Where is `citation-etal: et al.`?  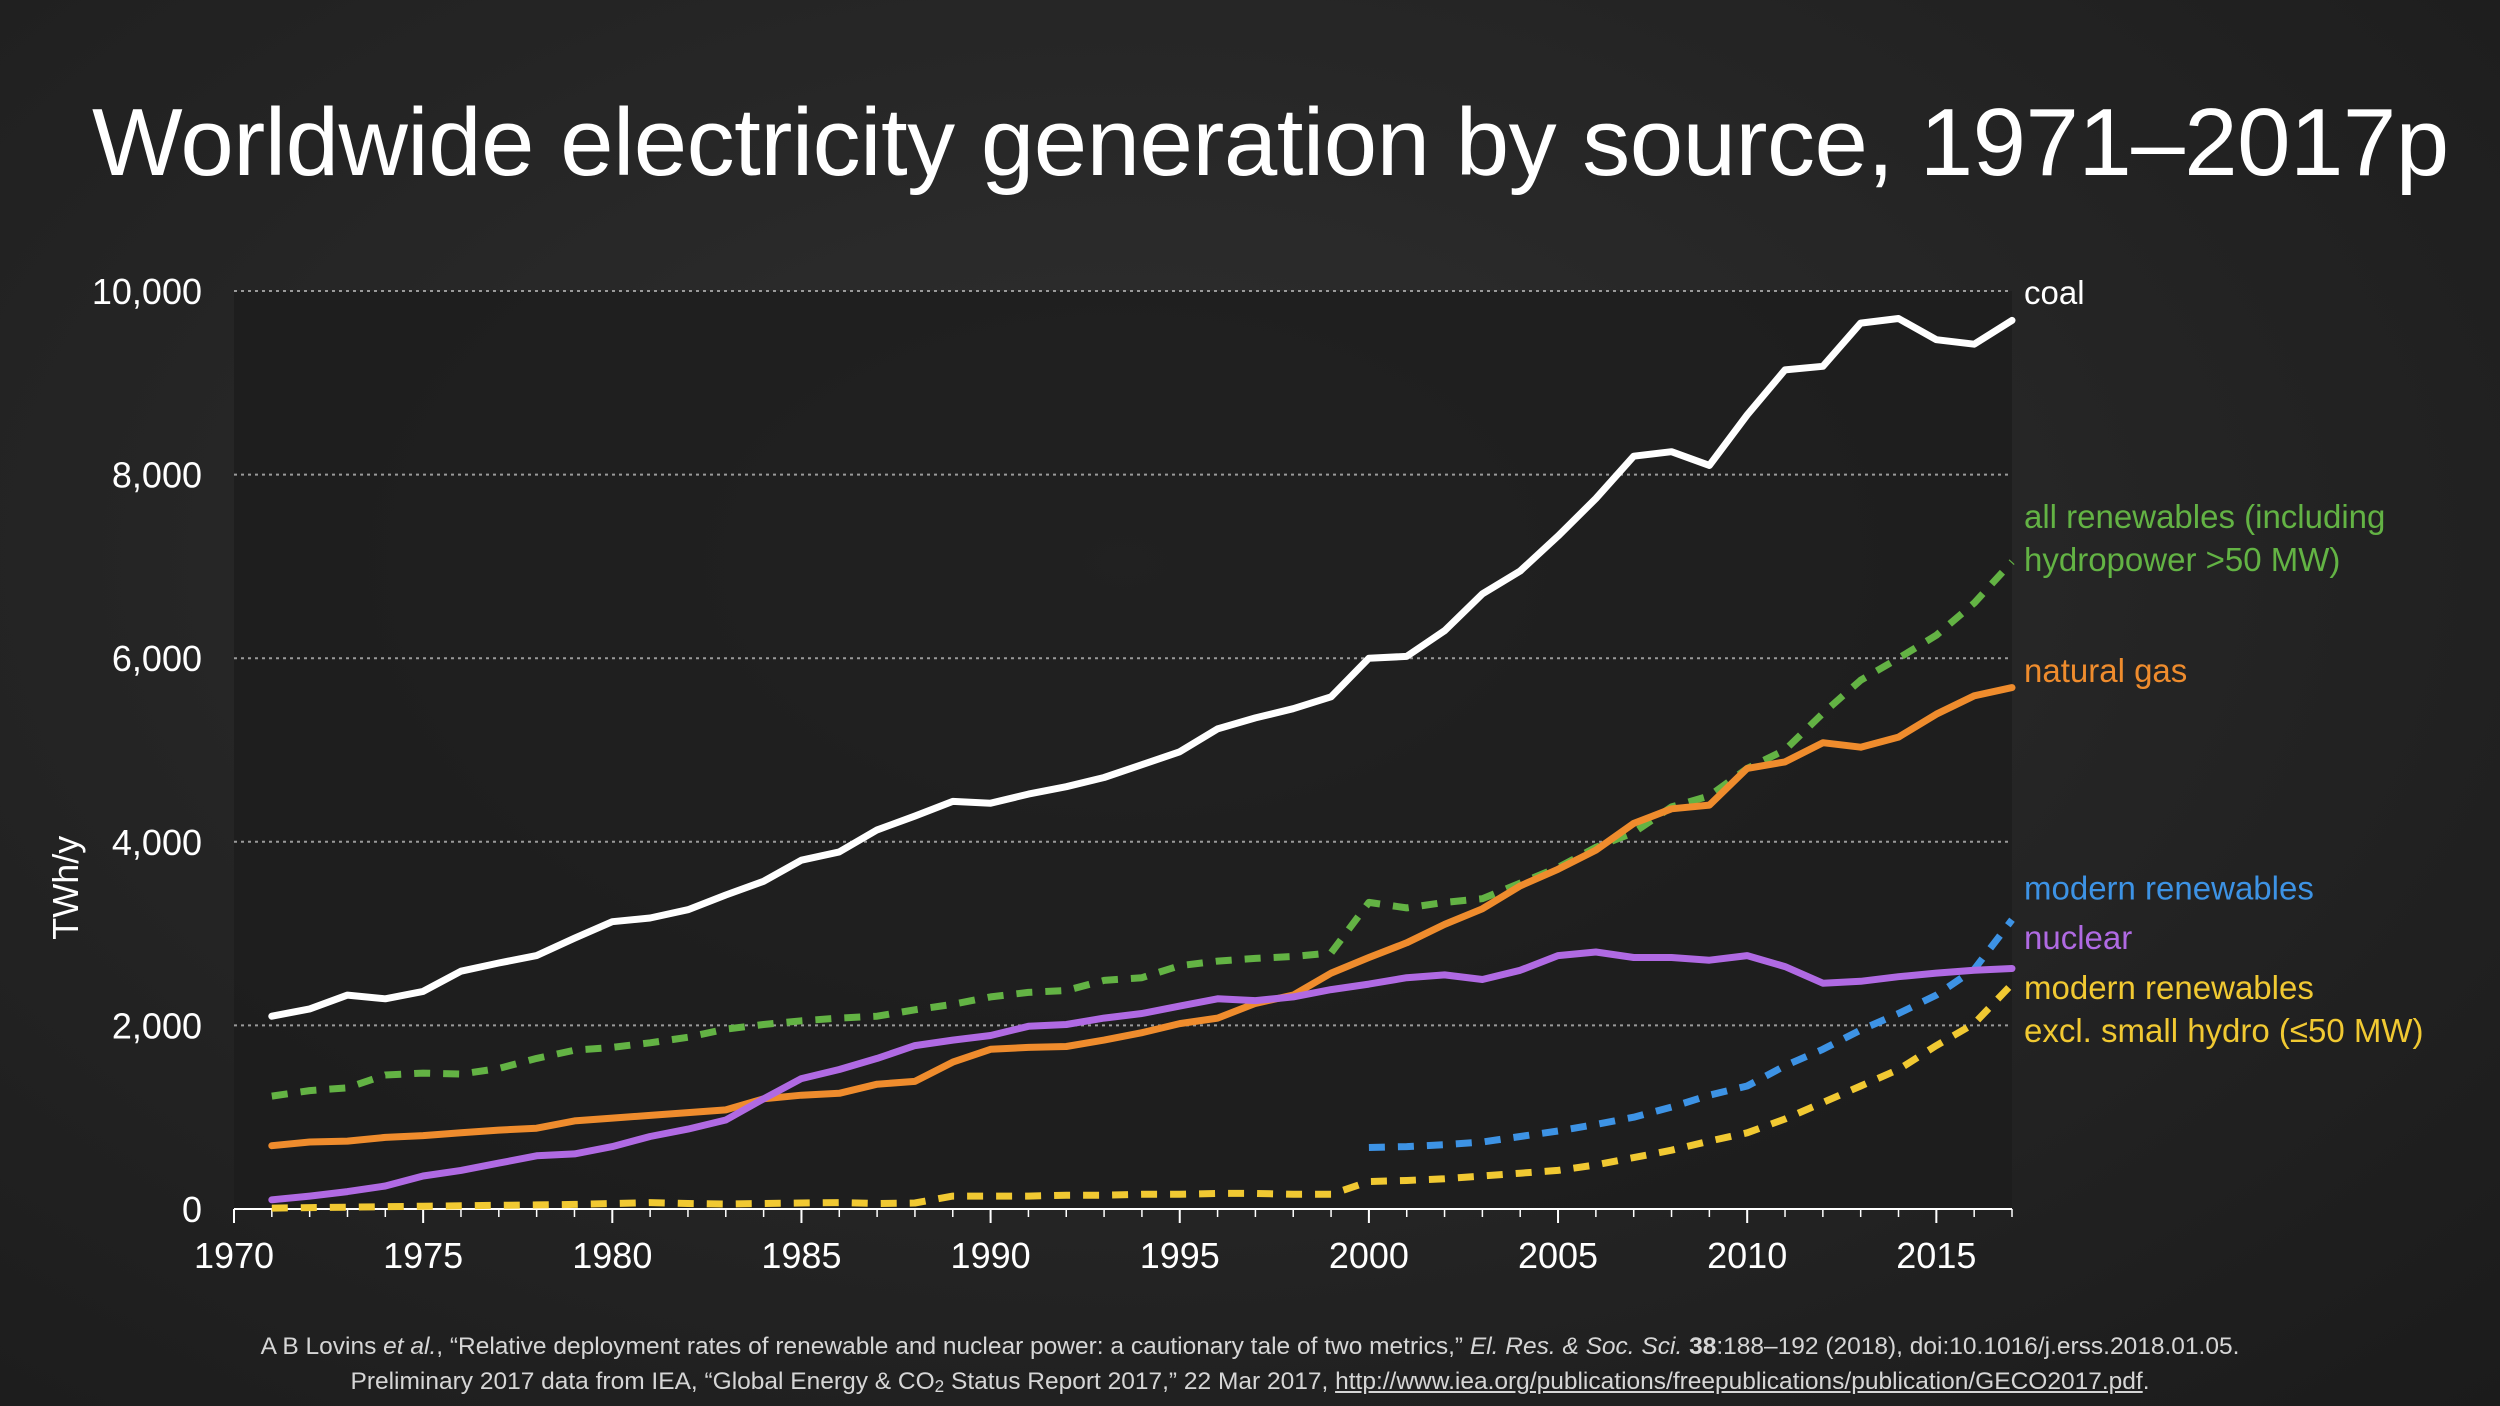 citation-etal: et al. is located at coordinates (410, 1346).